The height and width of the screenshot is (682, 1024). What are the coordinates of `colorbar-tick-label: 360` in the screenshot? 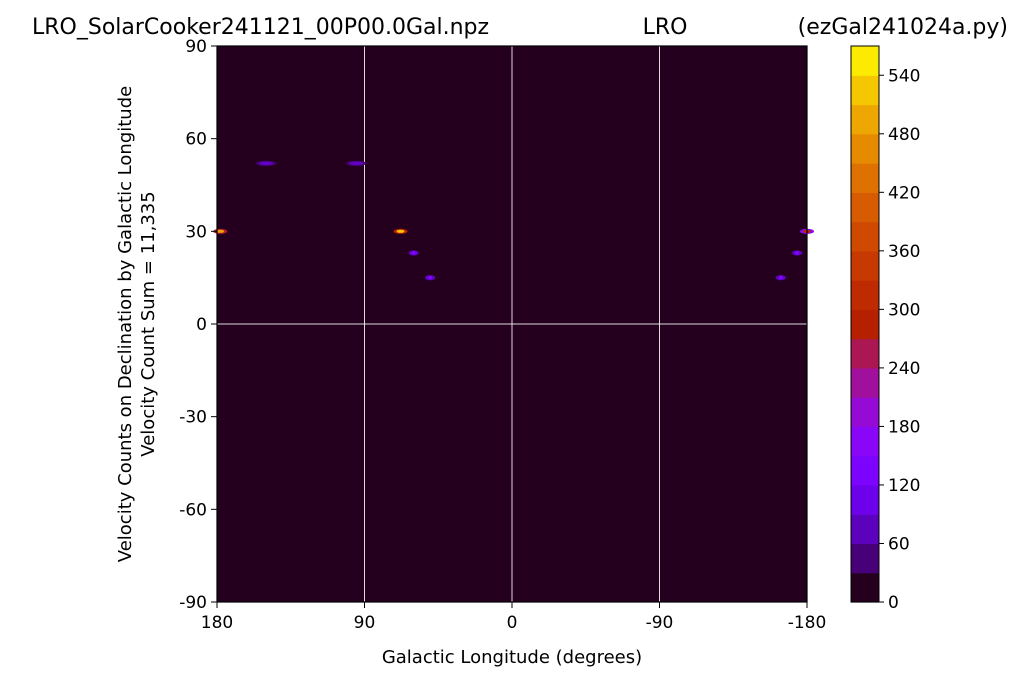 It's located at (904, 252).